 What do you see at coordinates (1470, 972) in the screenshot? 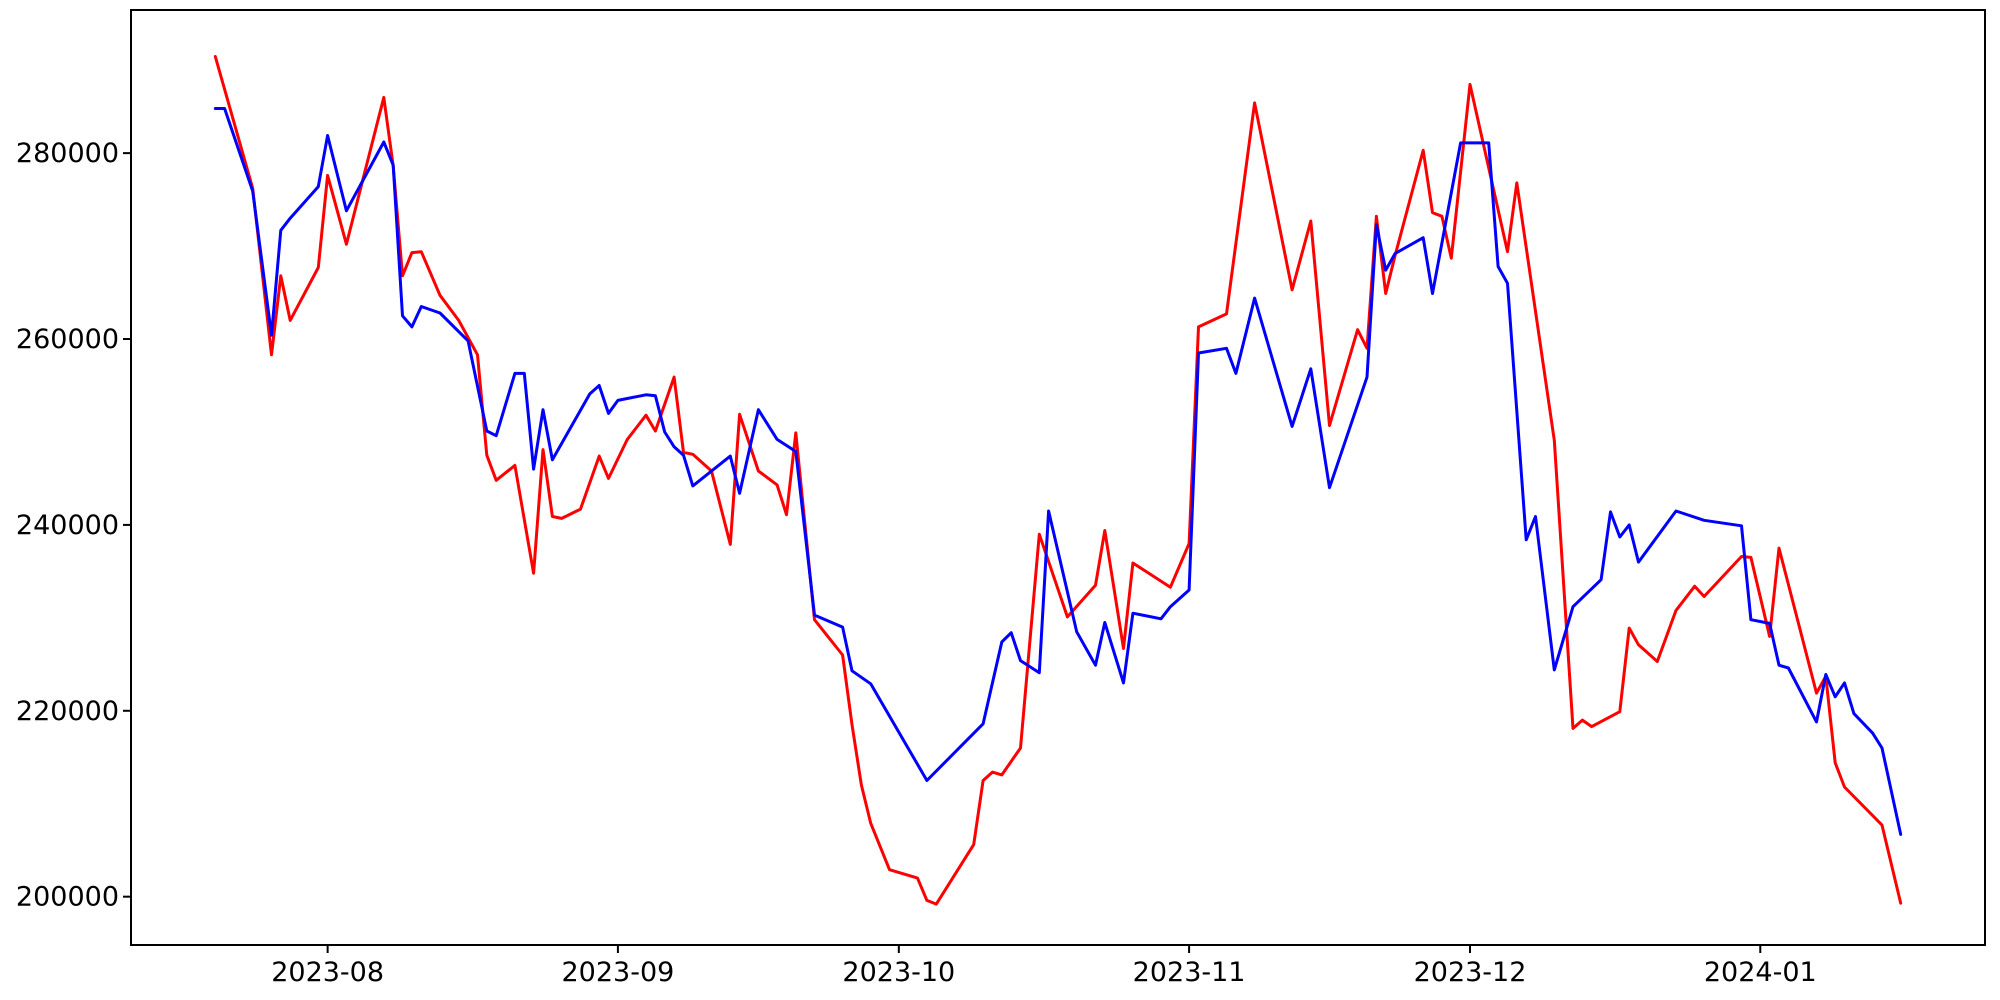
I see `x-tick-label: 2023-12` at bounding box center [1470, 972].